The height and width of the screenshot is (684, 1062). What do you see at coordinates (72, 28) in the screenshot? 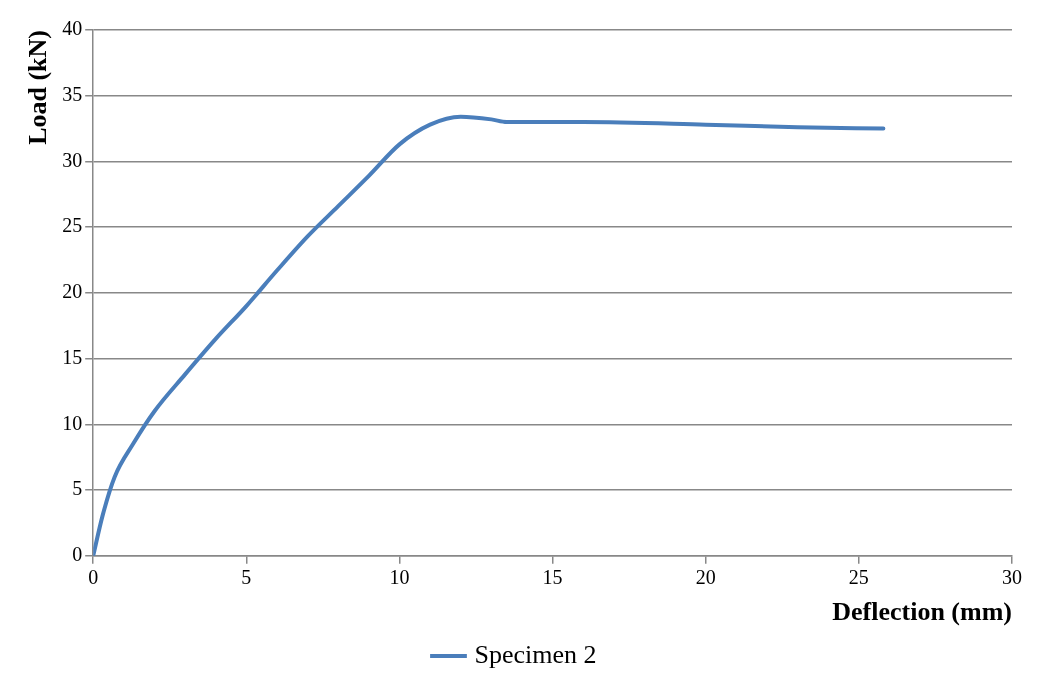
I see `y-tick-label: 40` at bounding box center [72, 28].